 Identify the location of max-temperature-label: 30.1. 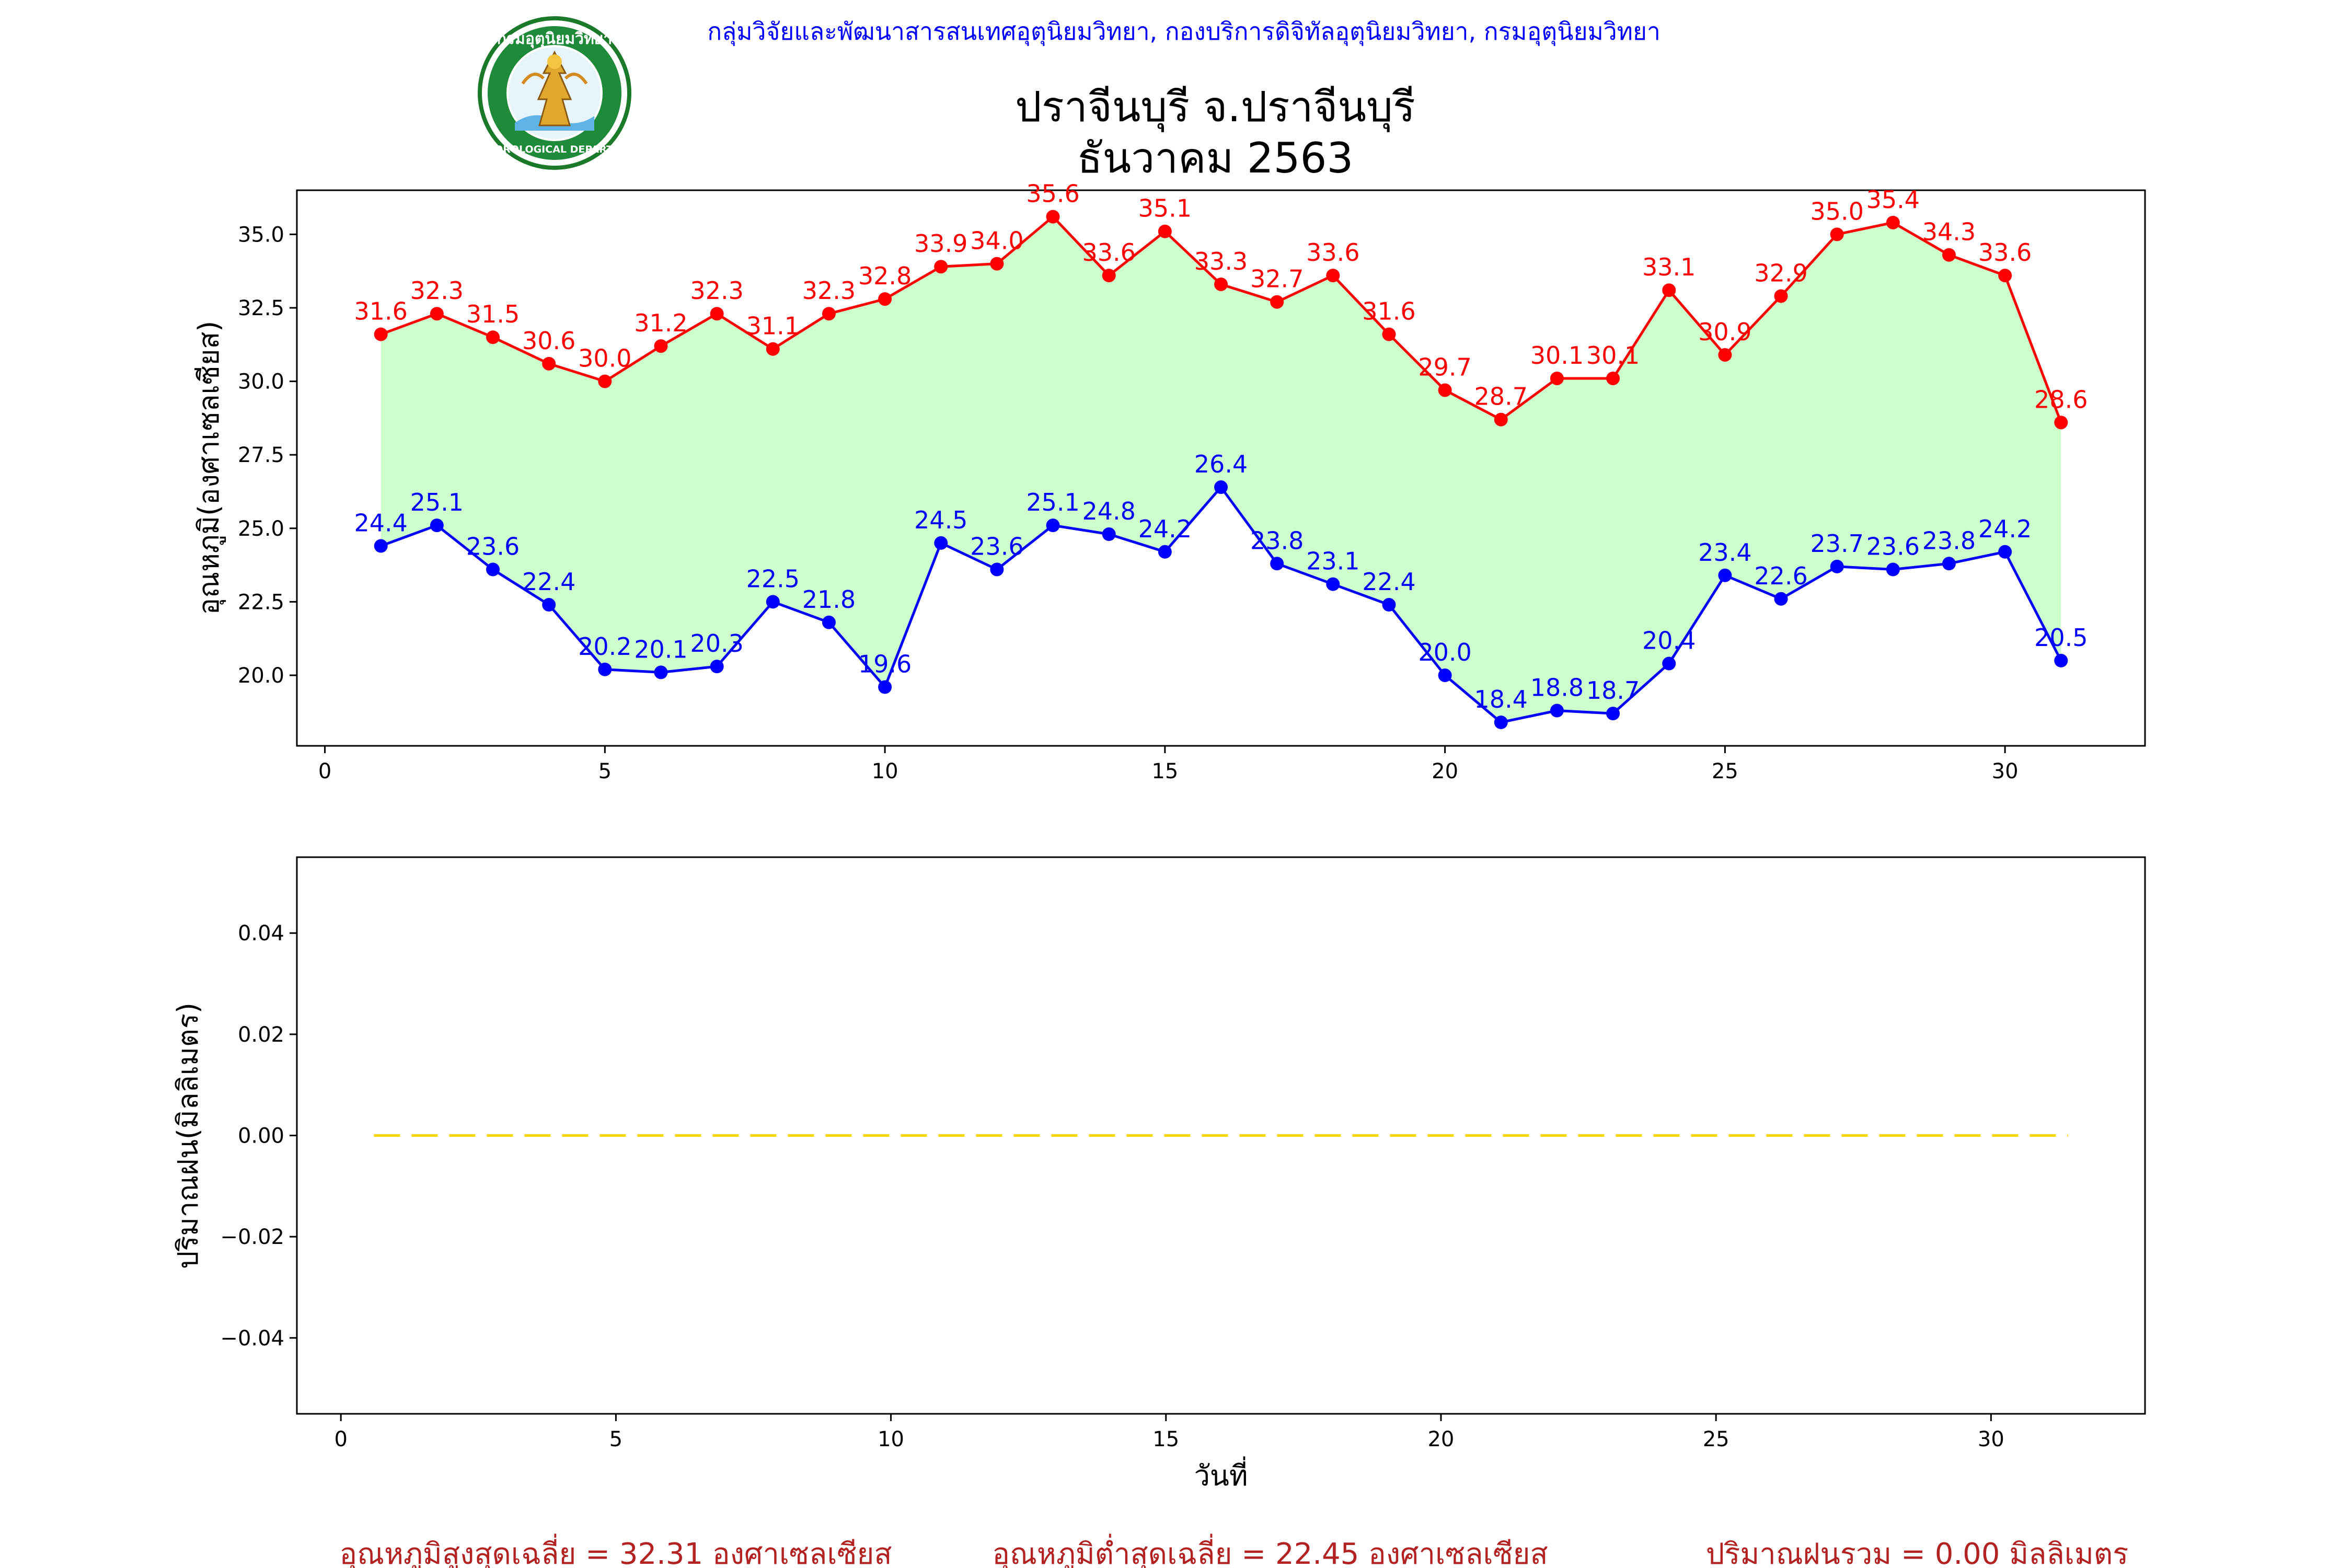
(1557, 355).